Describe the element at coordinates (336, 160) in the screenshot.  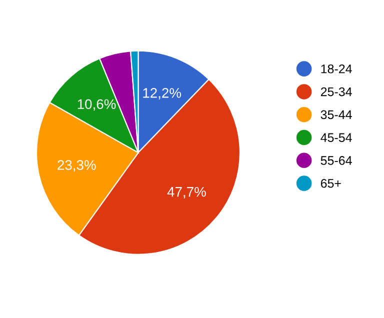
I see `legend-label: 55-64` at that location.